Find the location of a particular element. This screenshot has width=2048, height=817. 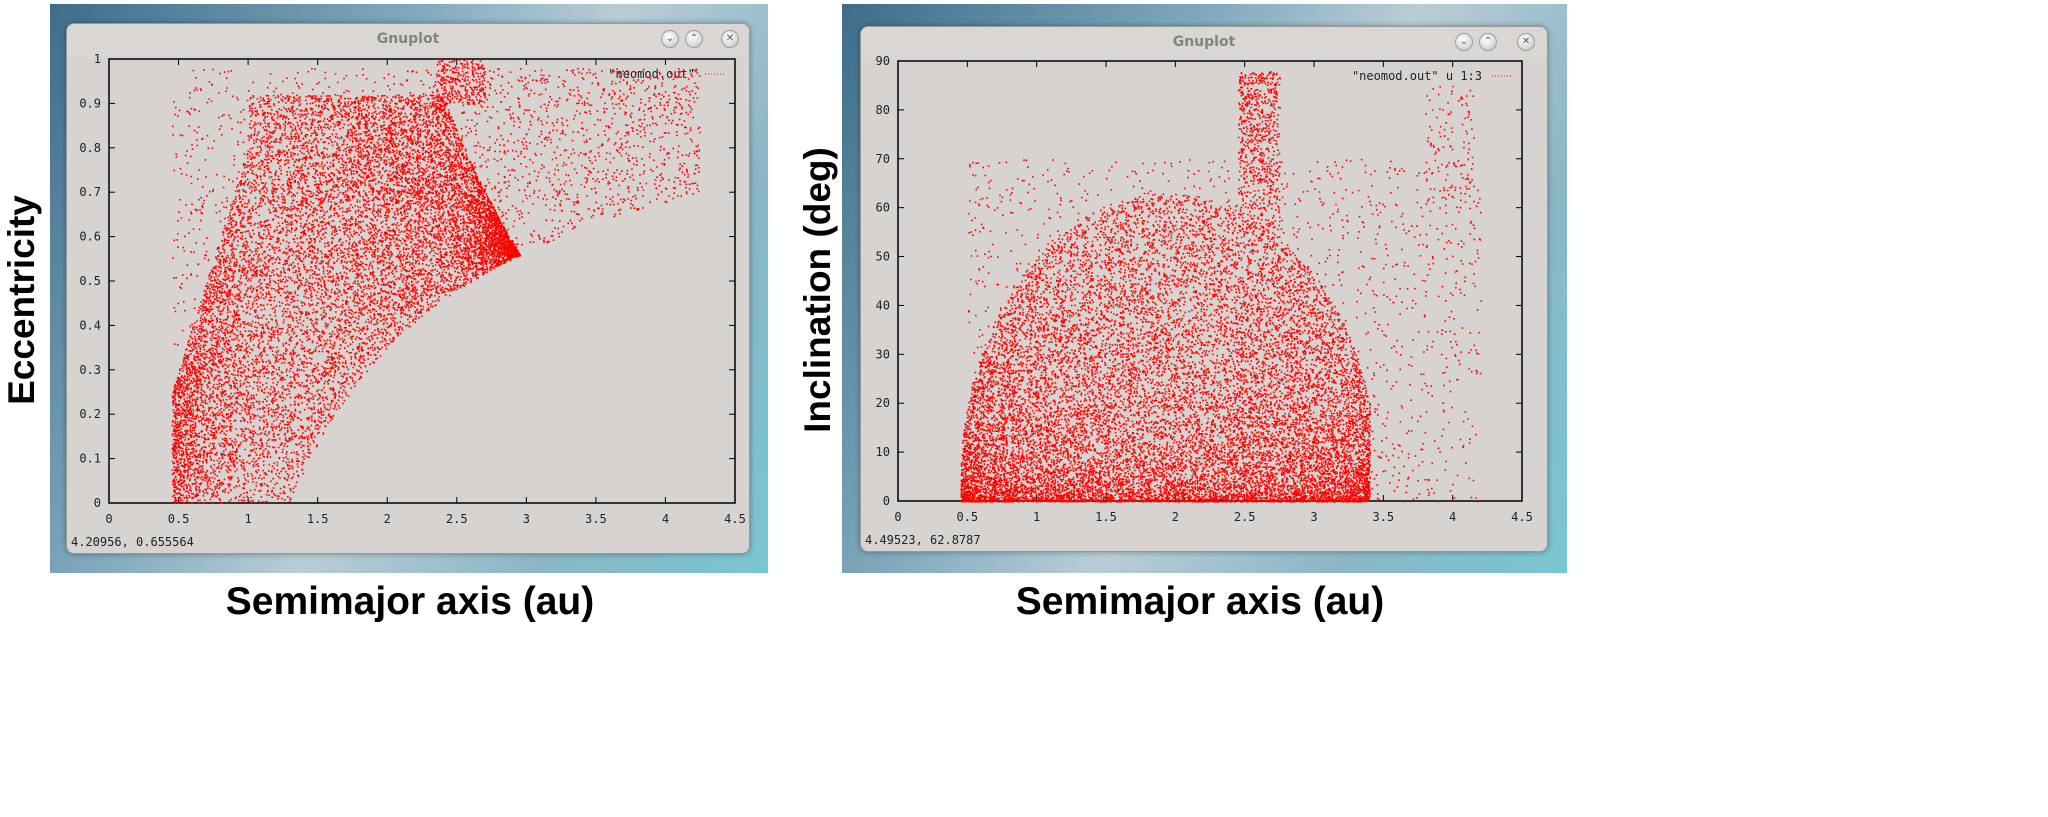

y-tick-label: 0.5 is located at coordinates (90, 281).